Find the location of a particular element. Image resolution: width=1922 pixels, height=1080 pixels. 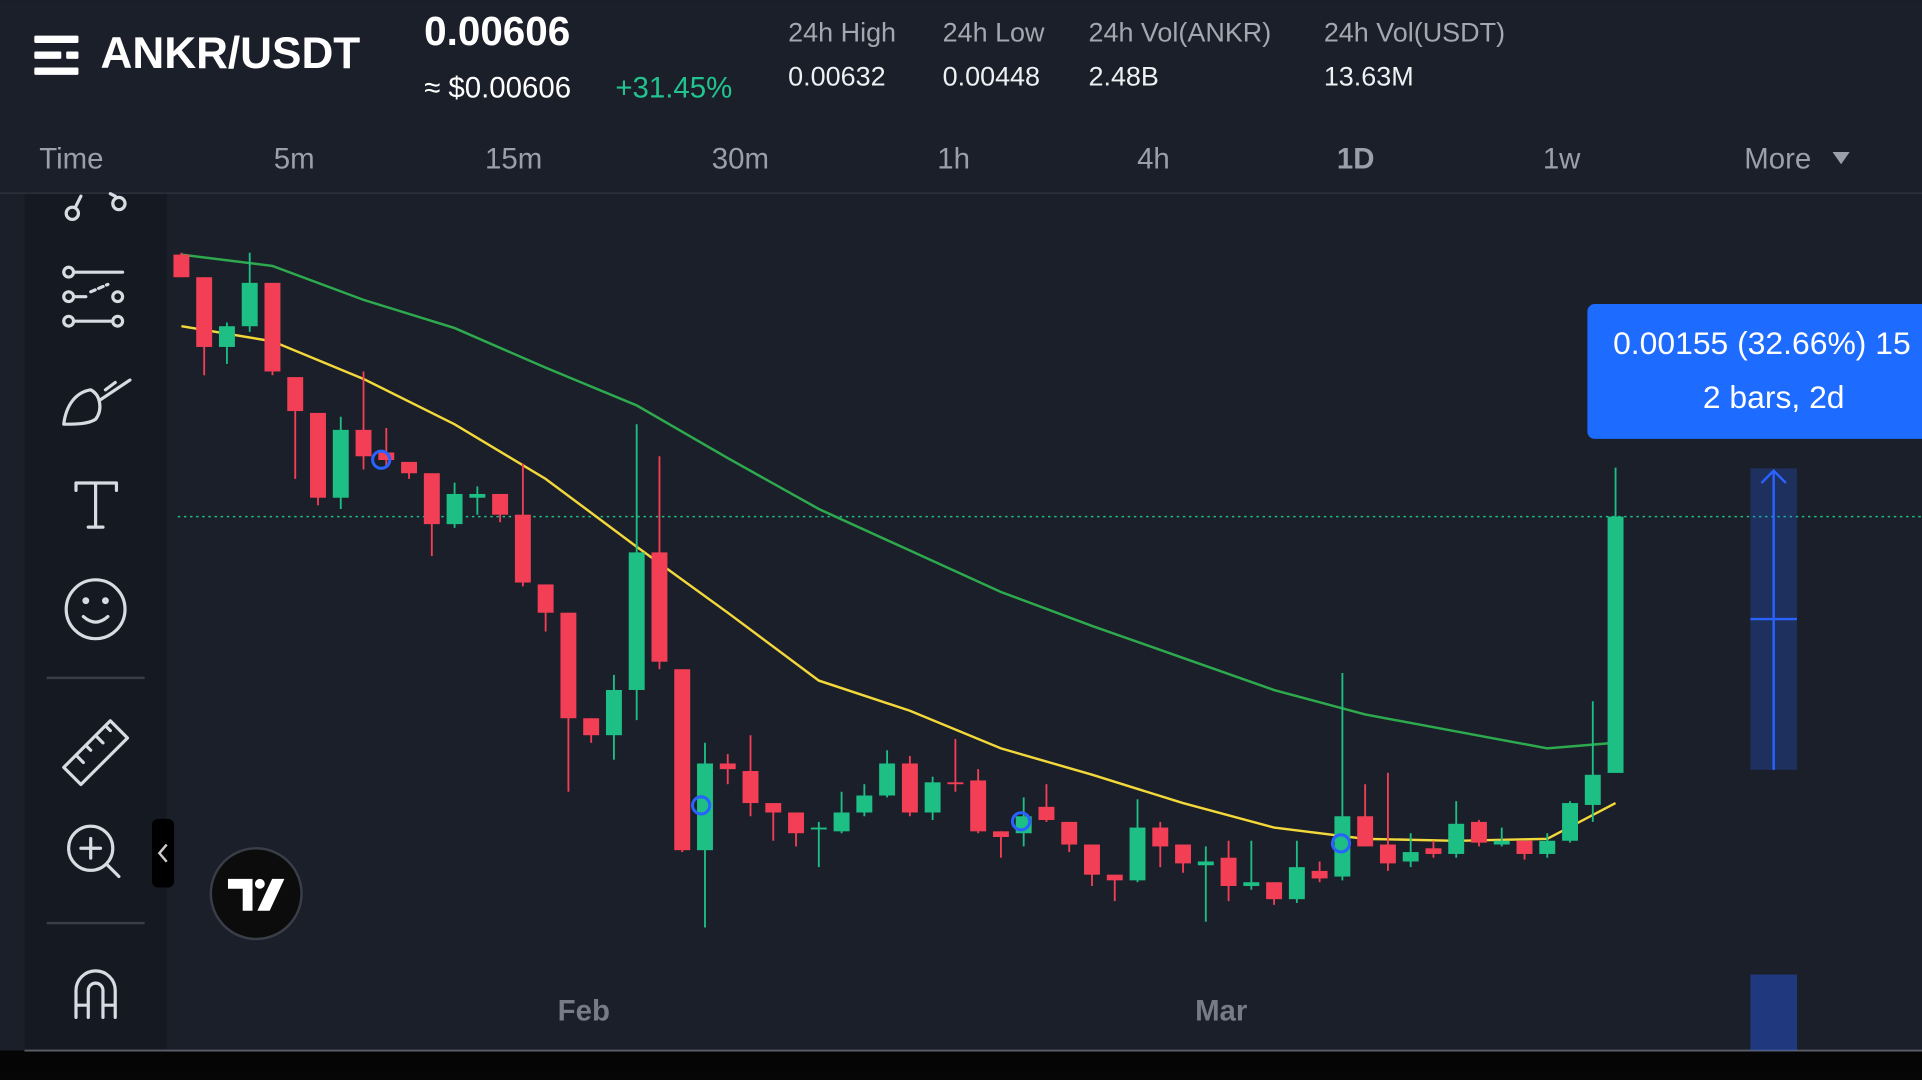

interval-tab: 1h is located at coordinates (953, 158).